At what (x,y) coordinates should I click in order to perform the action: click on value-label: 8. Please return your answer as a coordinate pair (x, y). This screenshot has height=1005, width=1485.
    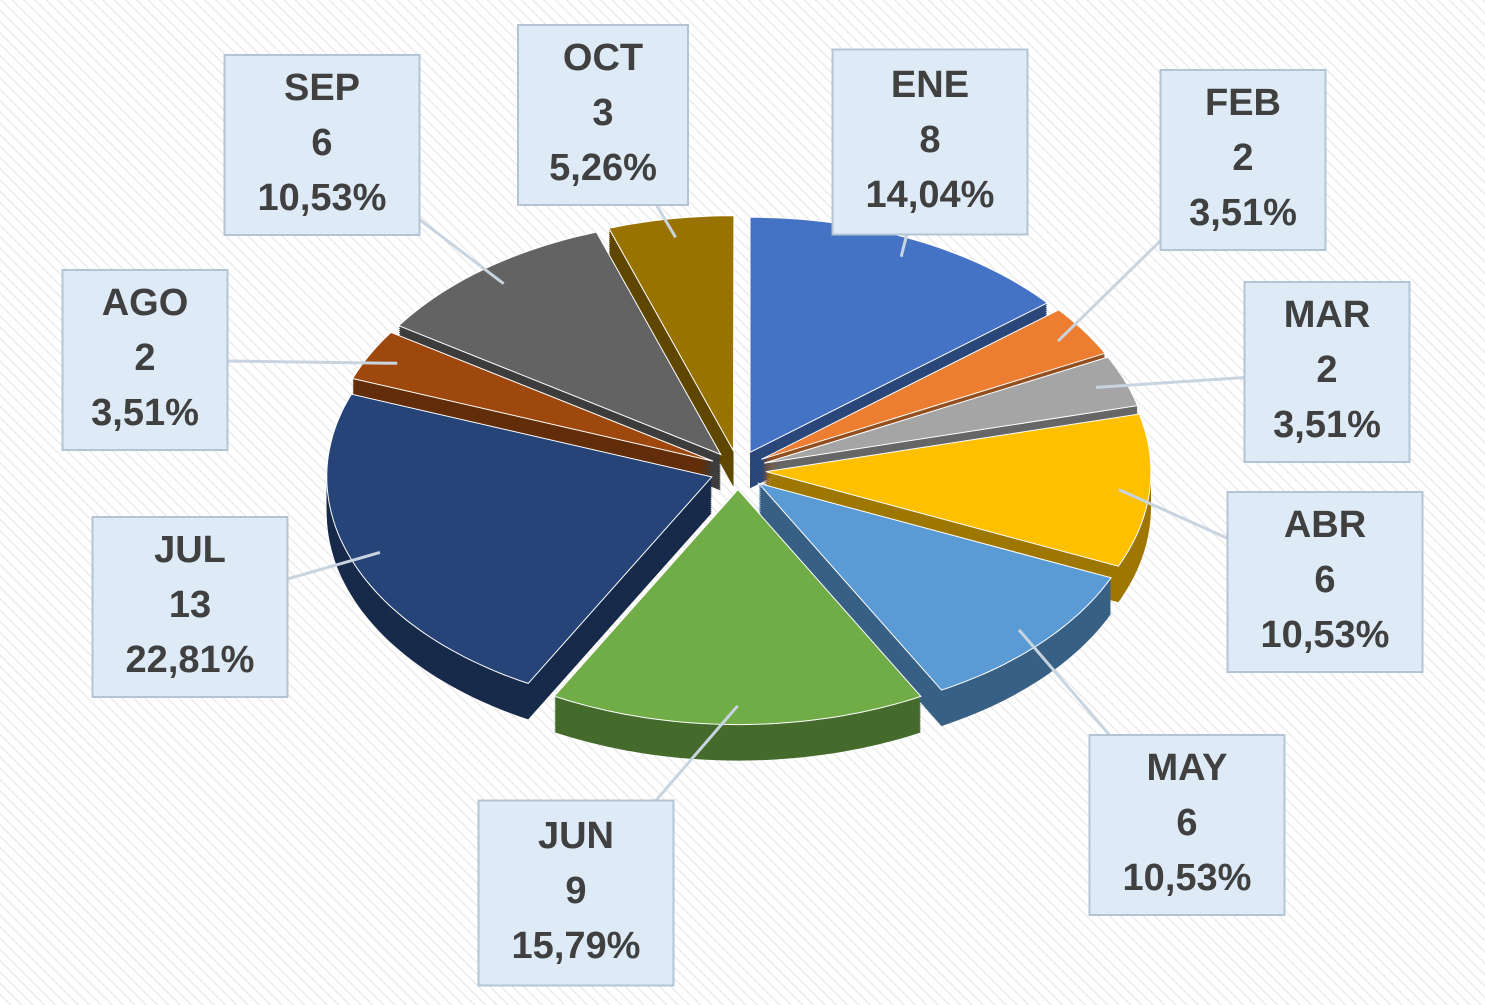
    Looking at the image, I should click on (929, 140).